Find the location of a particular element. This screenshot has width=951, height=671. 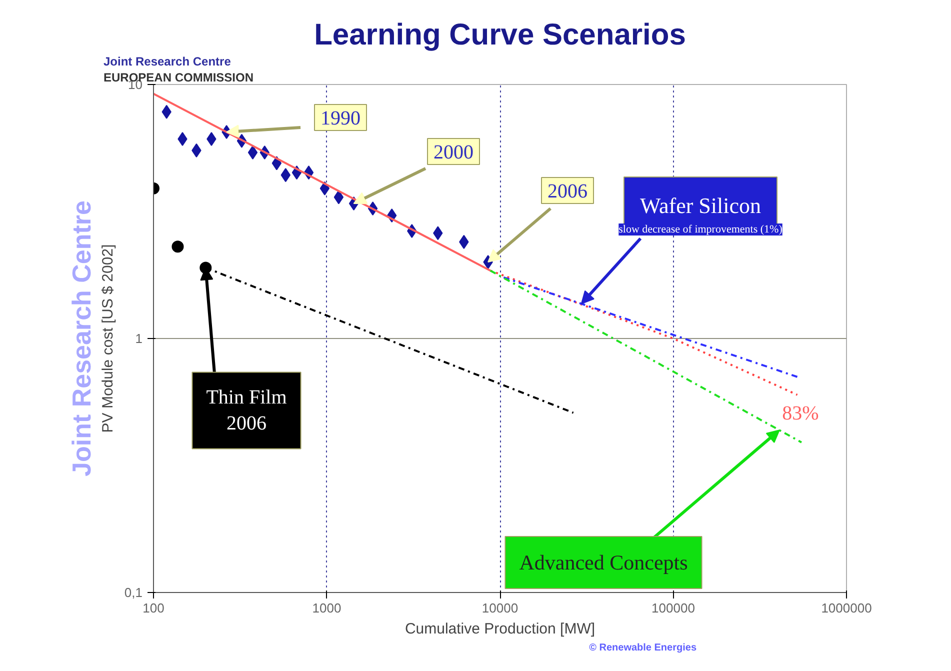

x-axis-title: Cumulative Production [MW] is located at coordinates (500, 629).